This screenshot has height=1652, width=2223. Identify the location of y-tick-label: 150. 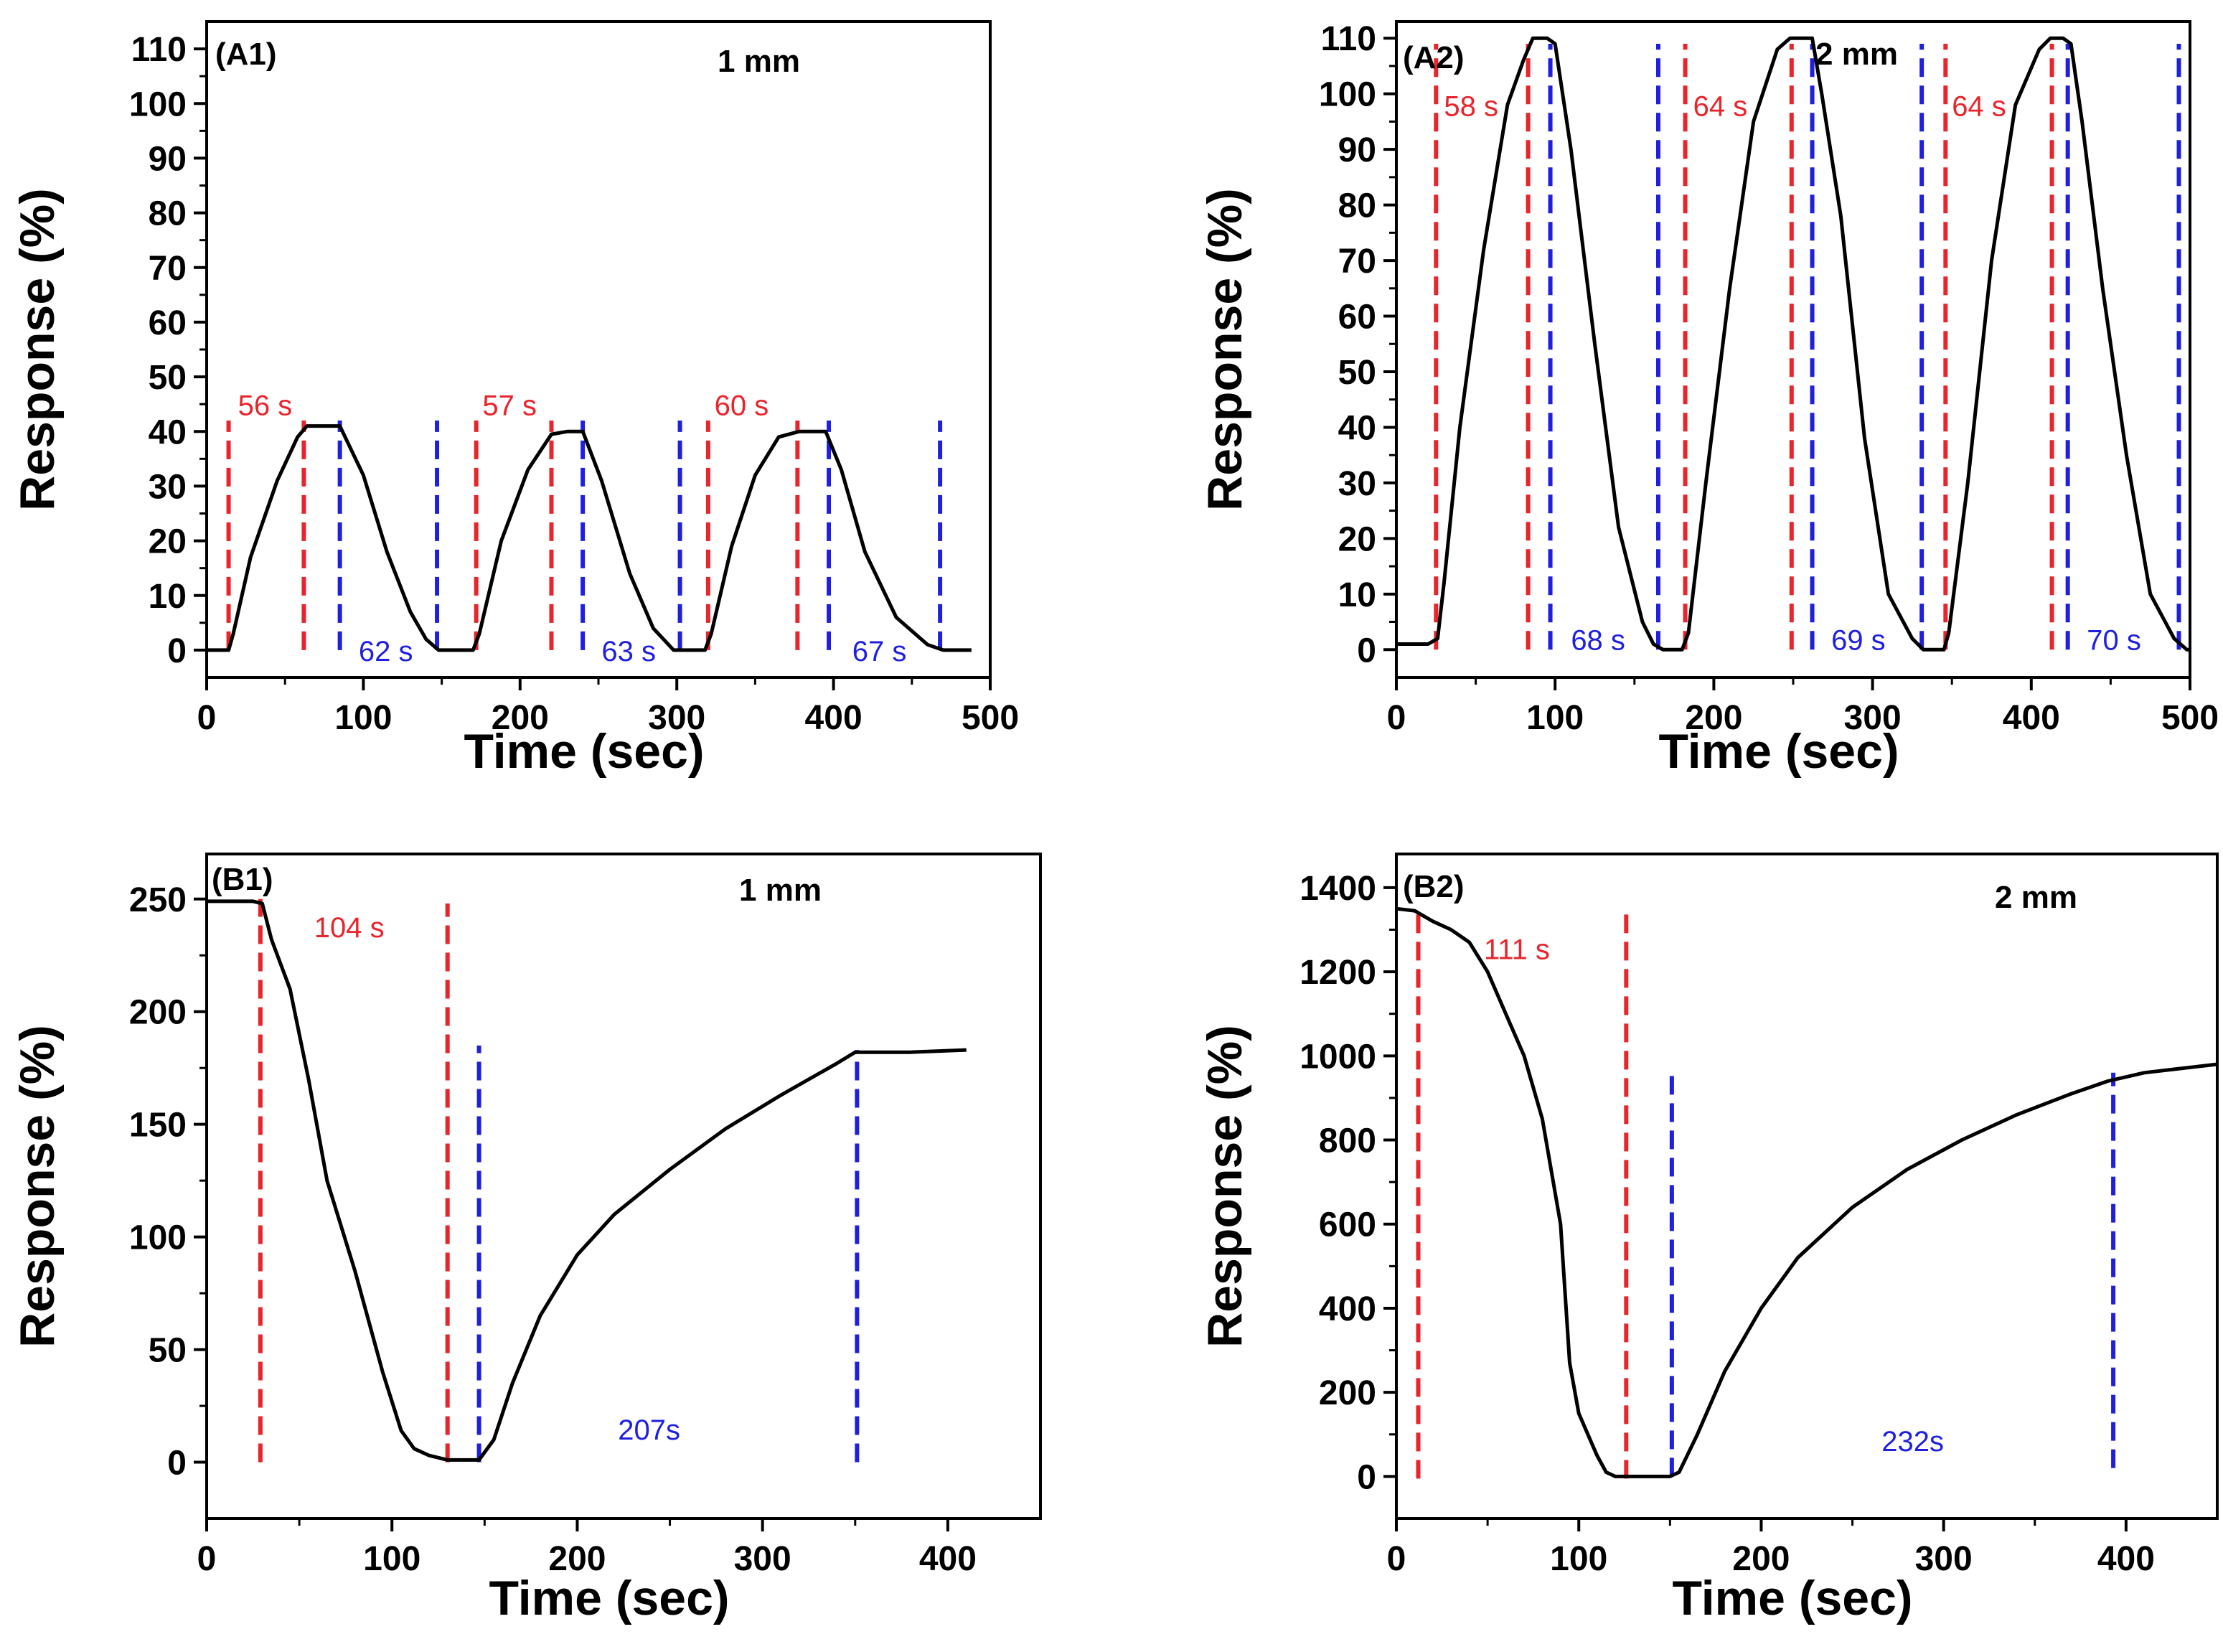
(158, 1126).